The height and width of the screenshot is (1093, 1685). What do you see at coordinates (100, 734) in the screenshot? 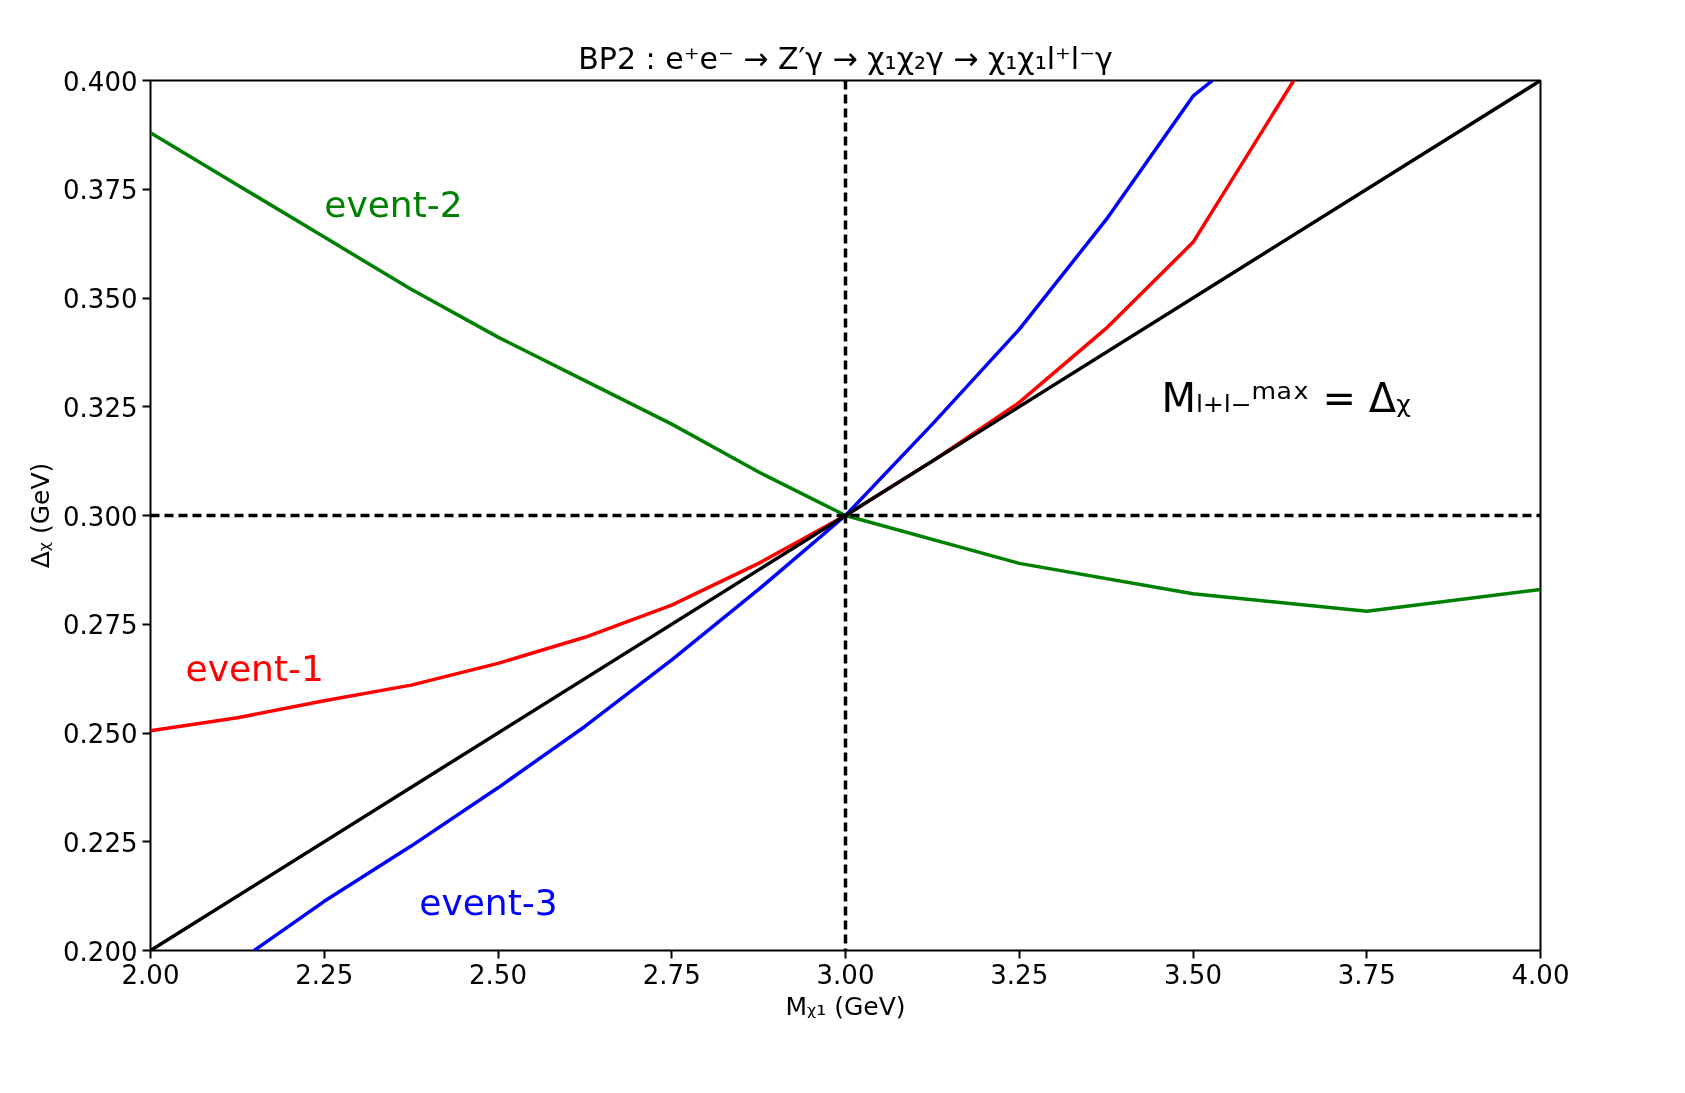
I see `y-tick-label: 0.250` at bounding box center [100, 734].